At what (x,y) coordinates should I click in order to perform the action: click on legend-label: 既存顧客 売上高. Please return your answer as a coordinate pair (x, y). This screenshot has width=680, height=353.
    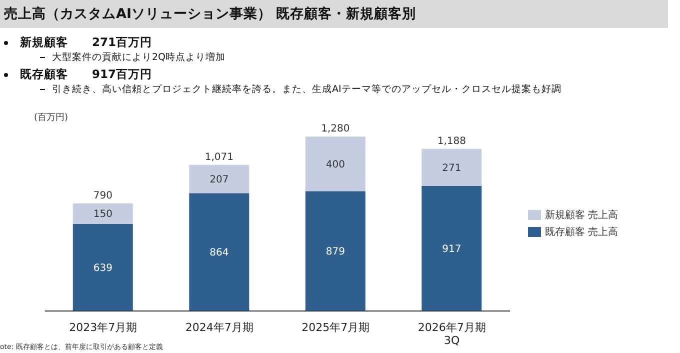
    Looking at the image, I should click on (581, 232).